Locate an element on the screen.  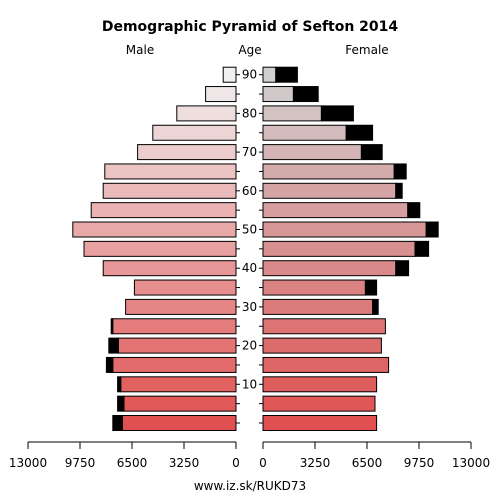
age-header: Age is located at coordinates (249, 50).